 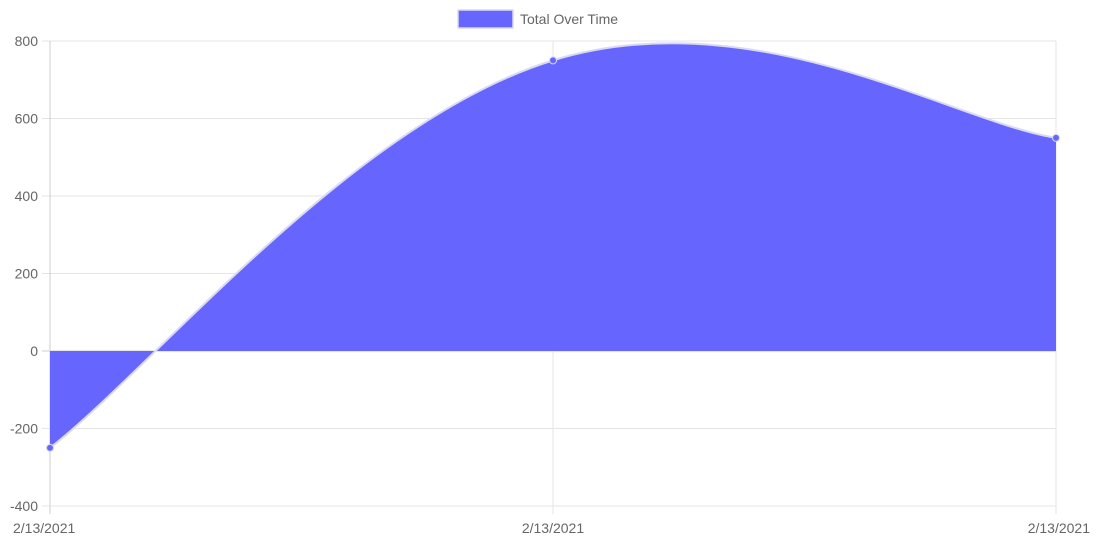 What do you see at coordinates (27, 41) in the screenshot?
I see `y-tick-label: 800` at bounding box center [27, 41].